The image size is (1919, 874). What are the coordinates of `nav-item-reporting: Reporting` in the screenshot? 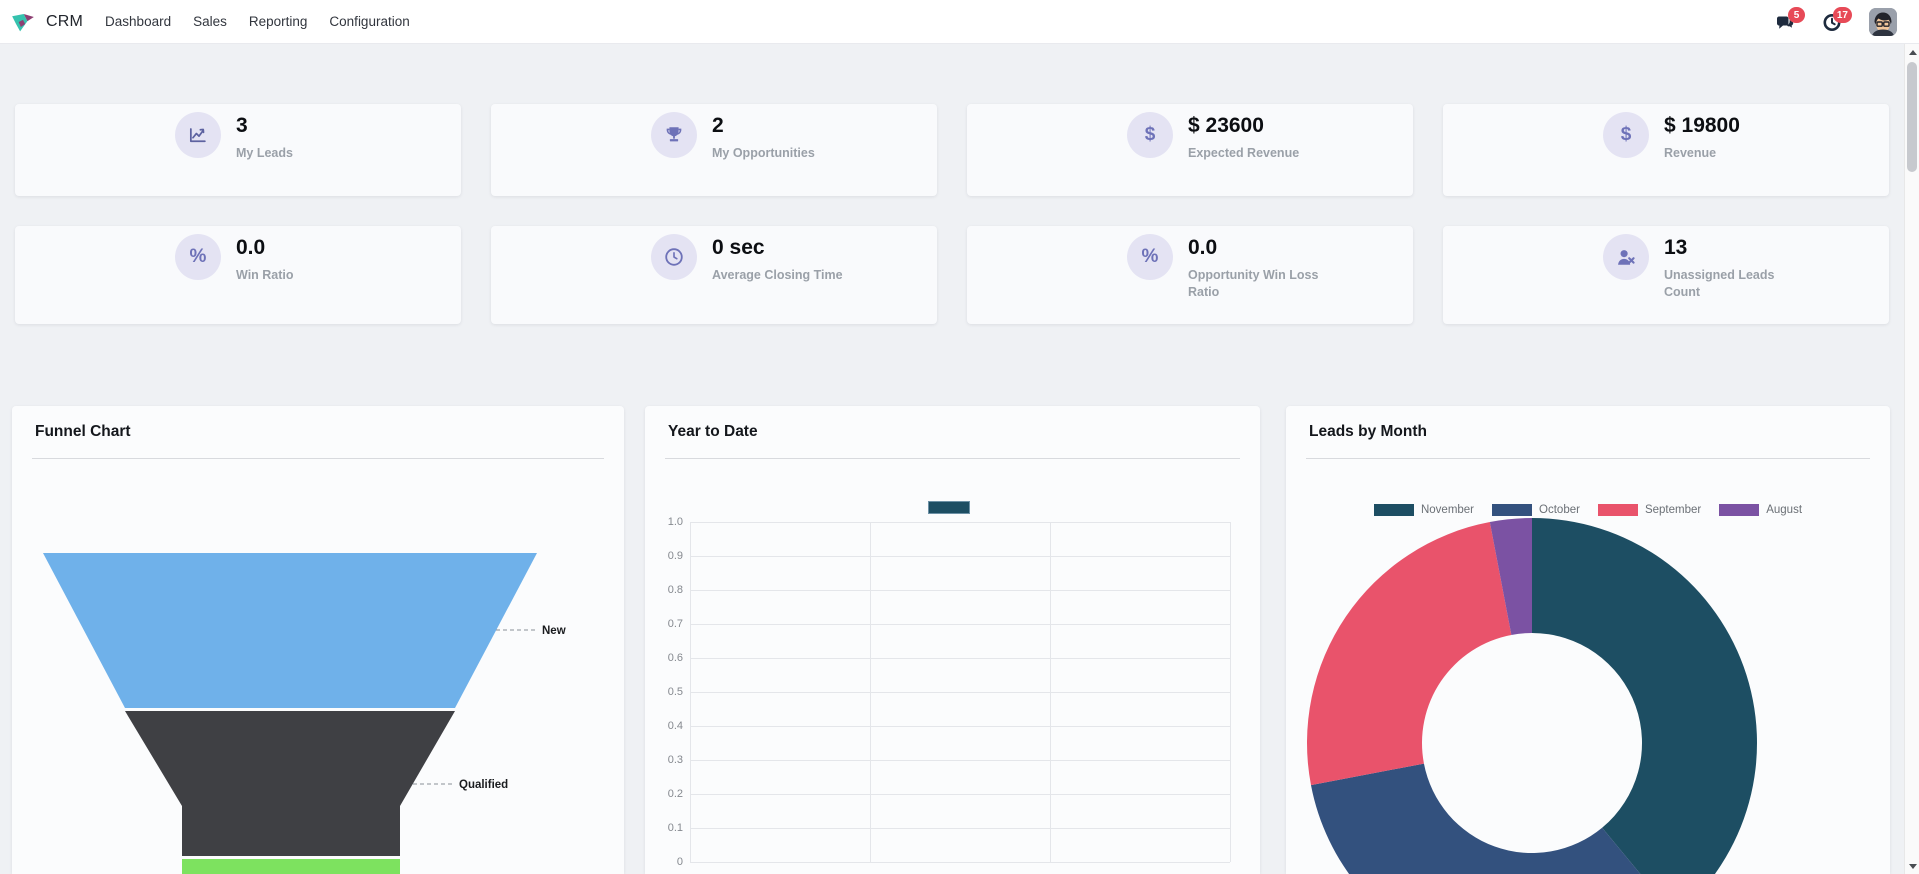 It's located at (278, 21).